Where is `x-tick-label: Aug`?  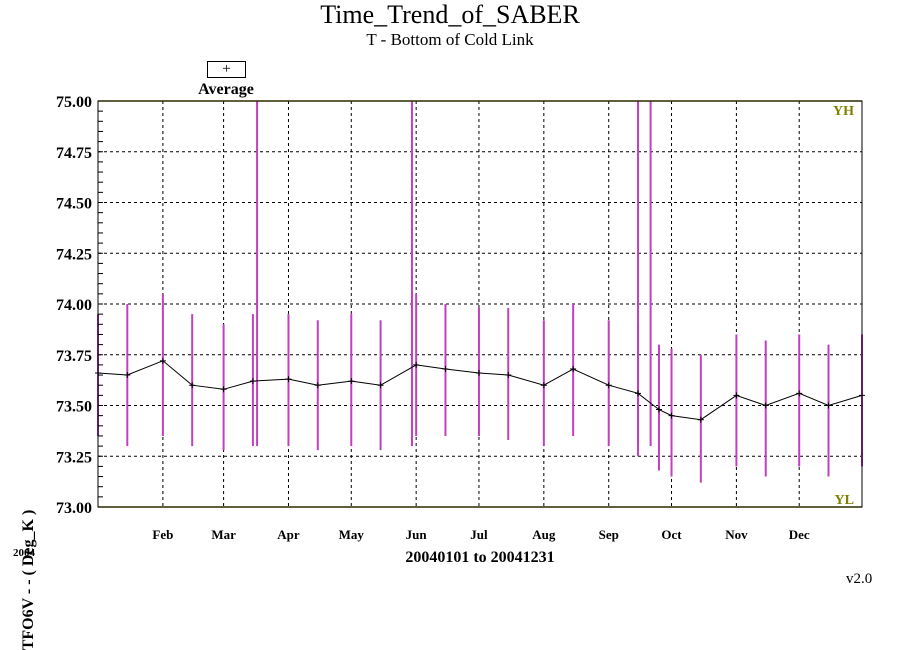 x-tick-label: Aug is located at coordinates (544, 534).